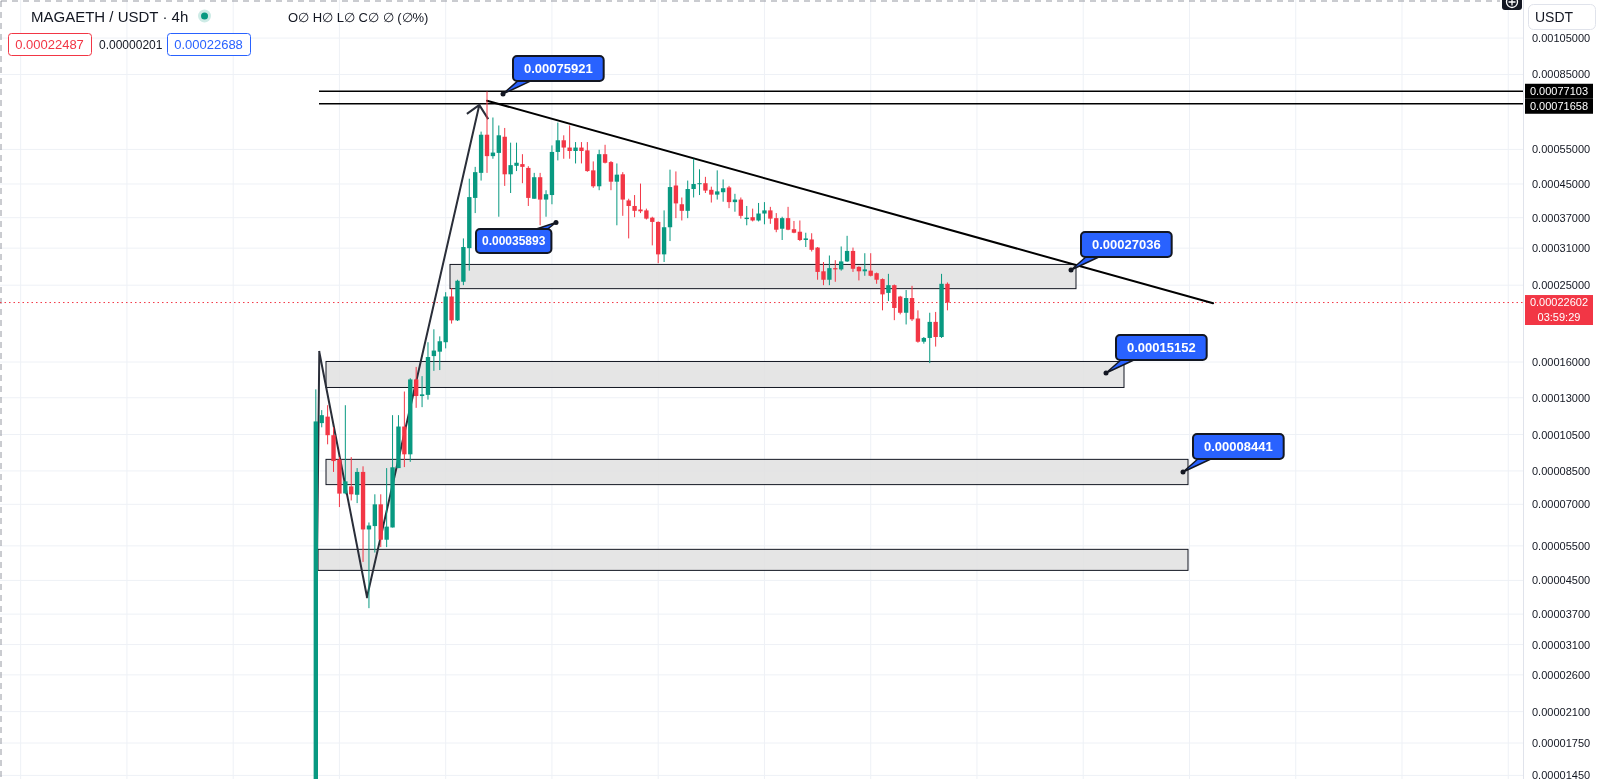  I want to click on y-tick-label: 0.00085000, so click(1561, 74).